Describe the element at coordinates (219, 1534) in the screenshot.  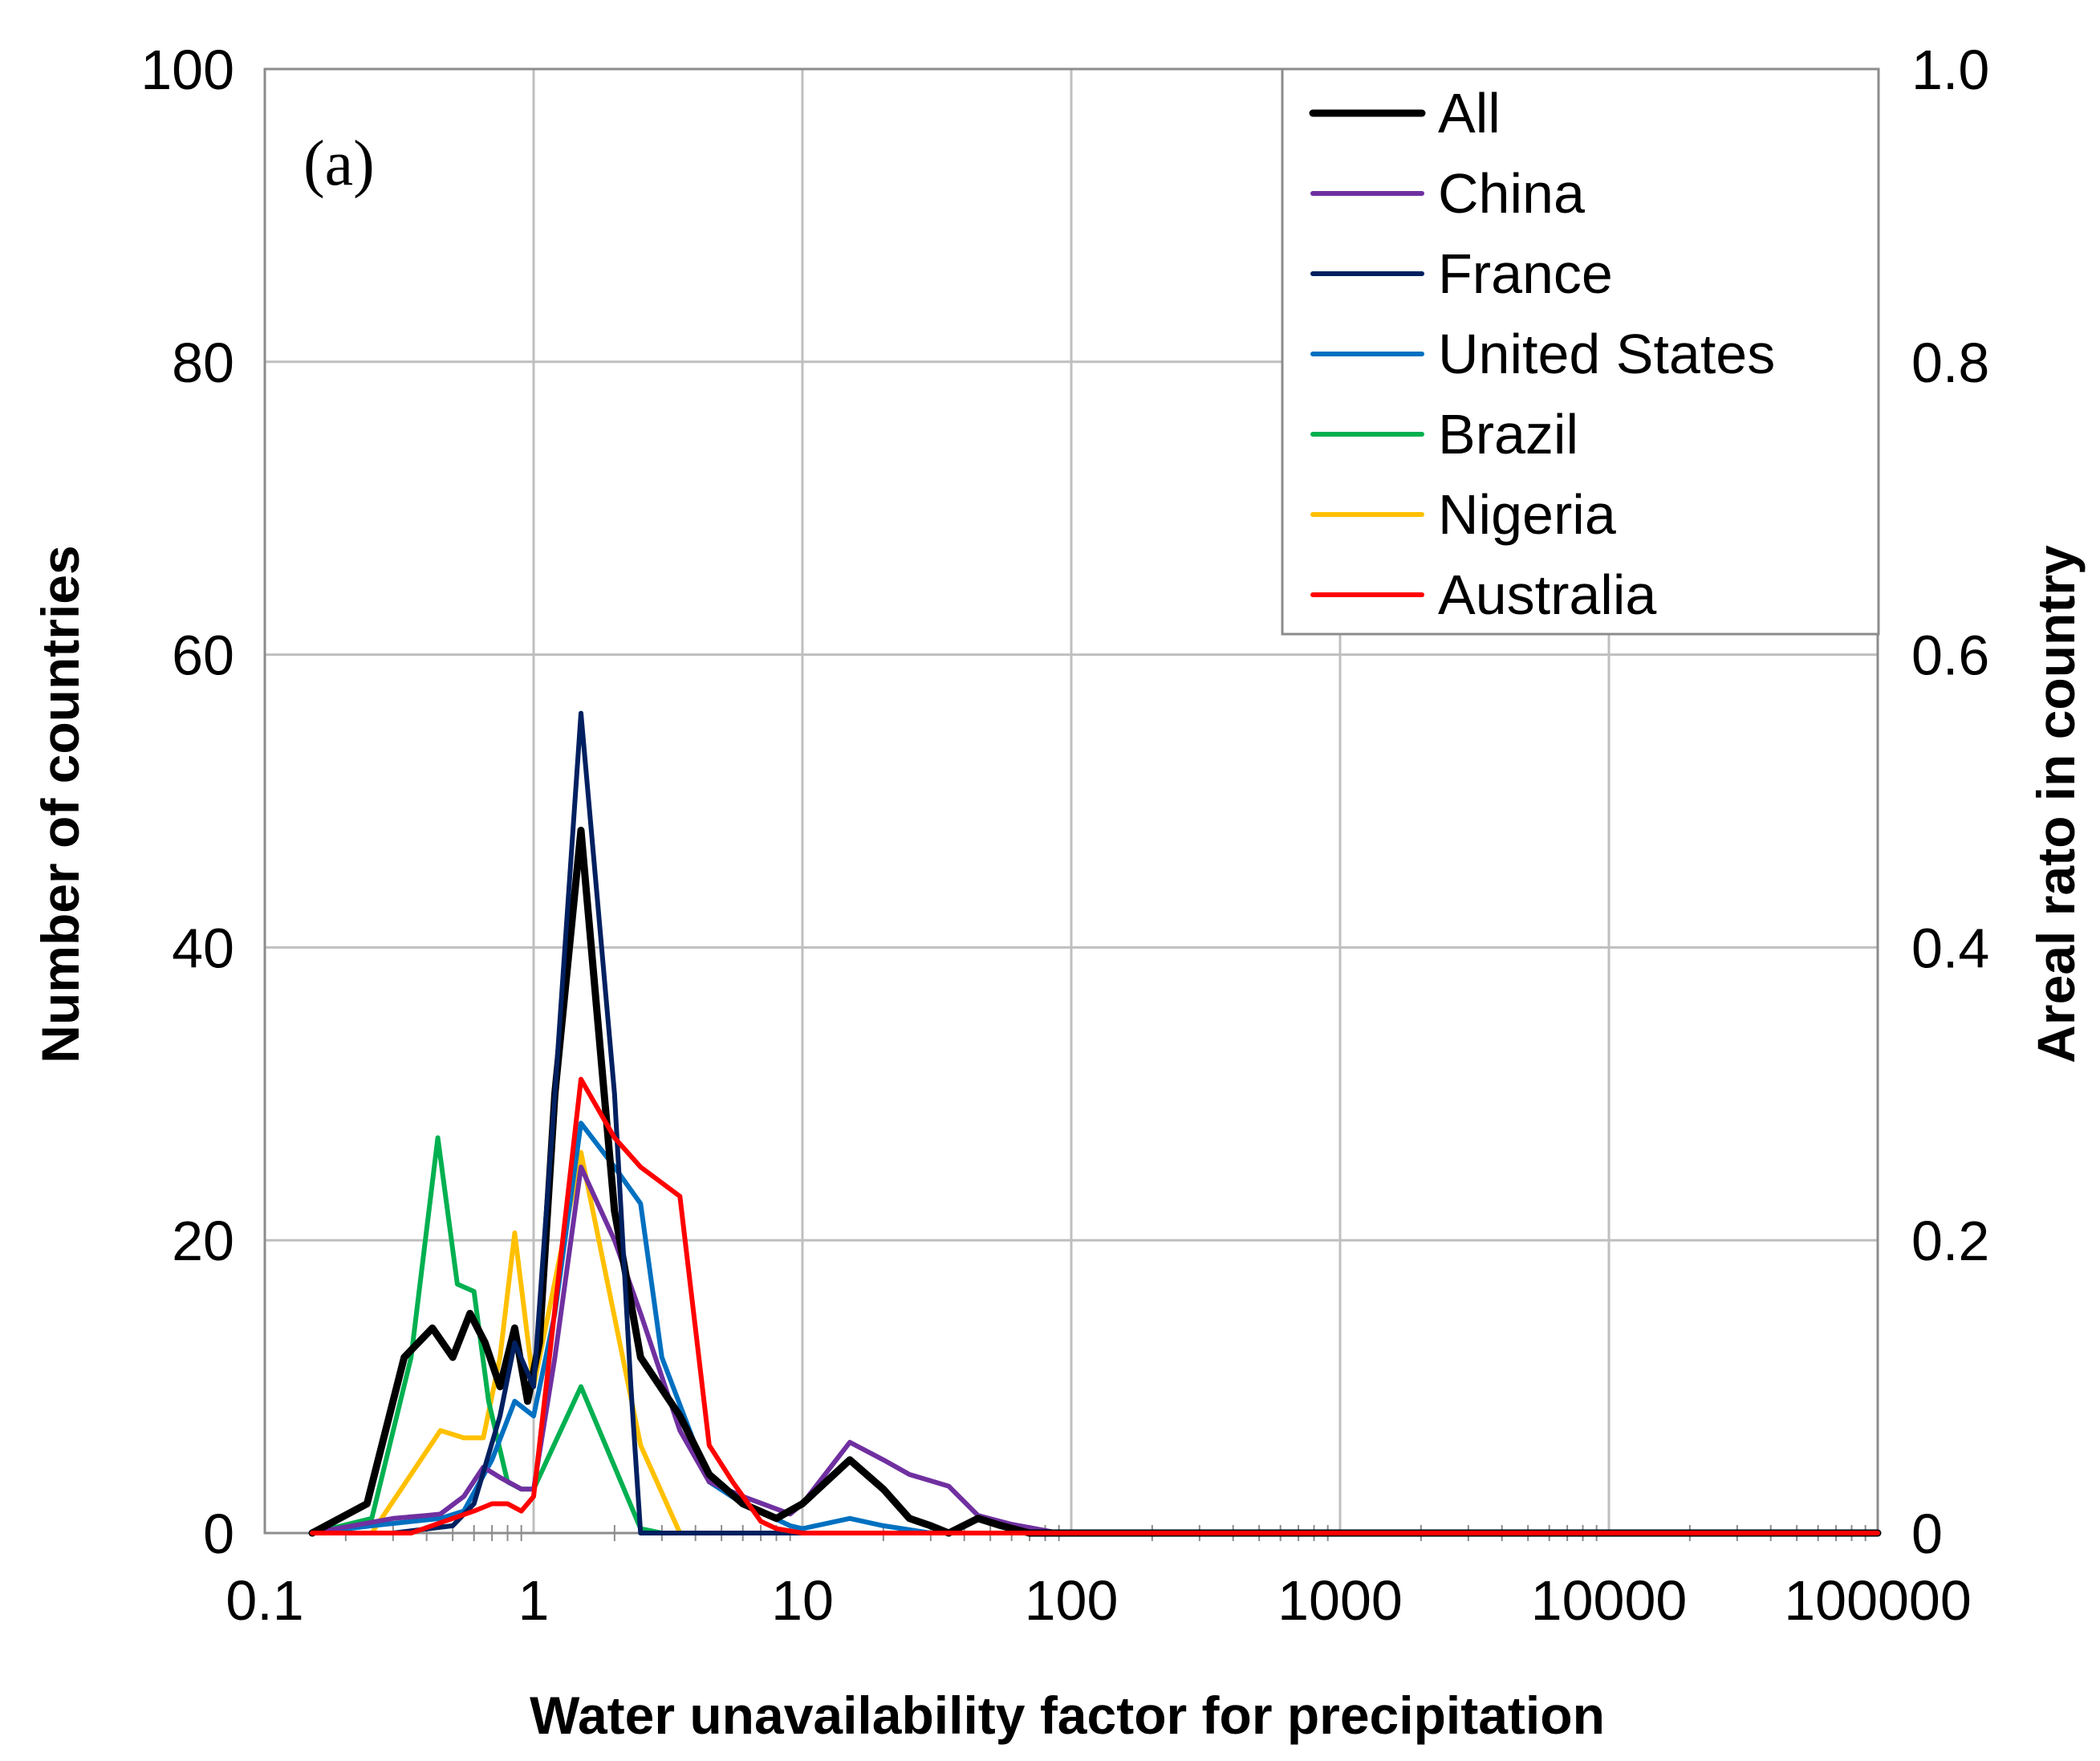
I see `y-tick-label: 0` at that location.